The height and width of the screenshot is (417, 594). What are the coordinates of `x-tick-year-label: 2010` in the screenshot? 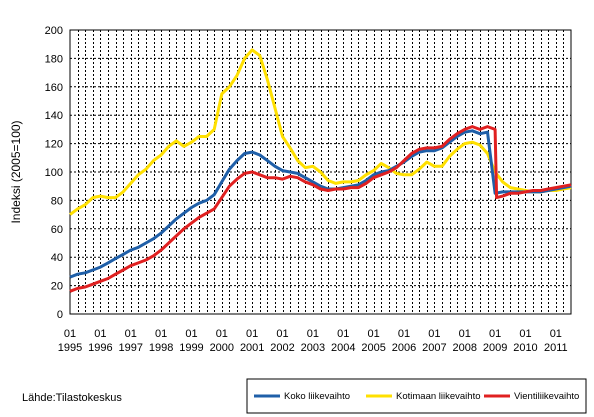 It's located at (525, 348).